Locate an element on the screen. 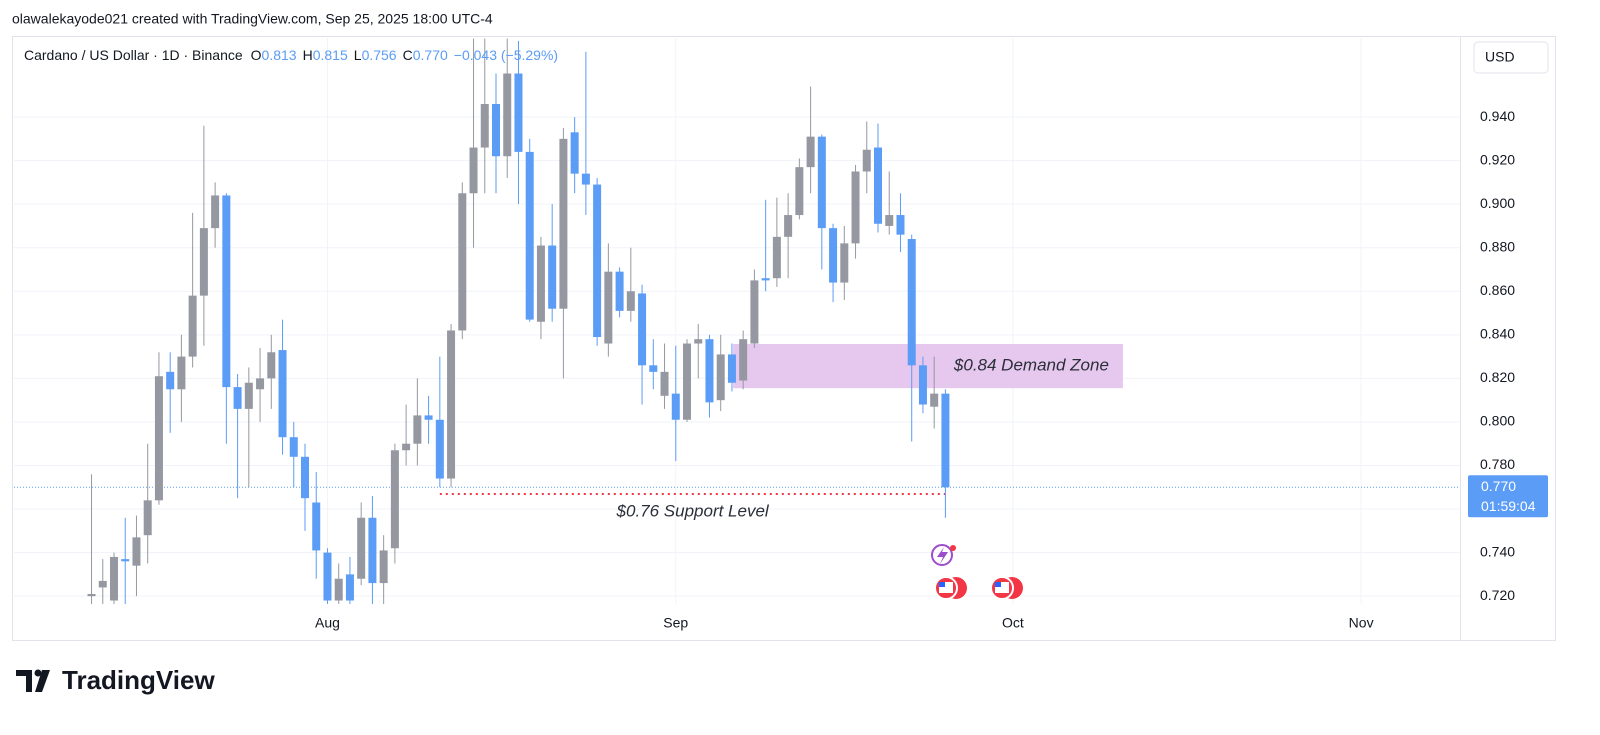  x-tick-label: Oct is located at coordinates (1013, 623).